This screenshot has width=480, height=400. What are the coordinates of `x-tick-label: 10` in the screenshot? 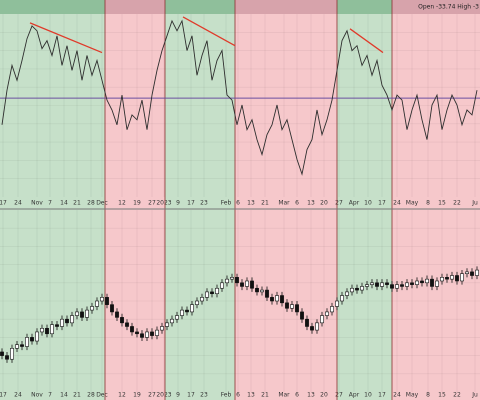 It's located at (368, 203).